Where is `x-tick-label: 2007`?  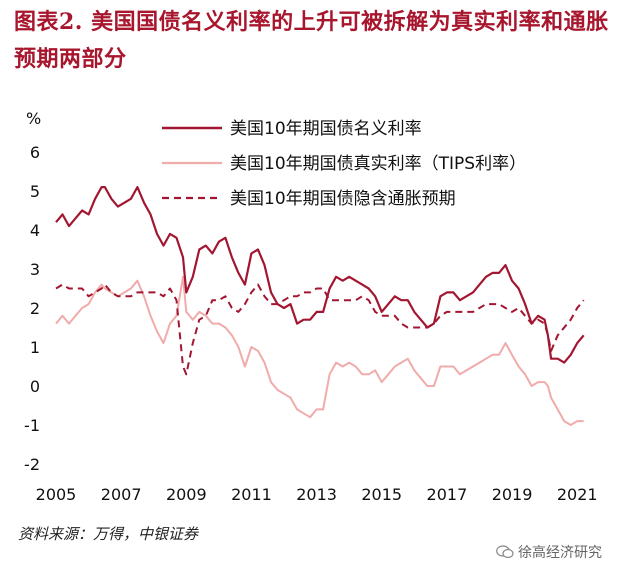
x-tick-label: 2007 is located at coordinates (121, 494).